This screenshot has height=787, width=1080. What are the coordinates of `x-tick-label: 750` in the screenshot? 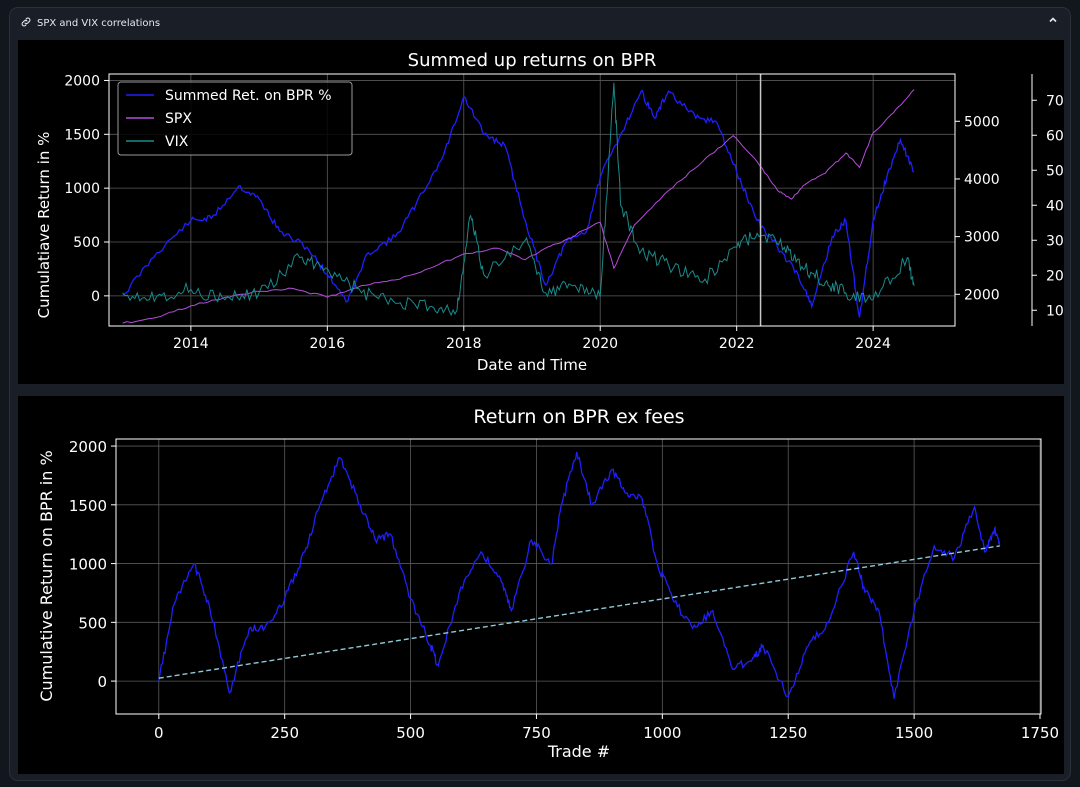 It's located at (536, 733).